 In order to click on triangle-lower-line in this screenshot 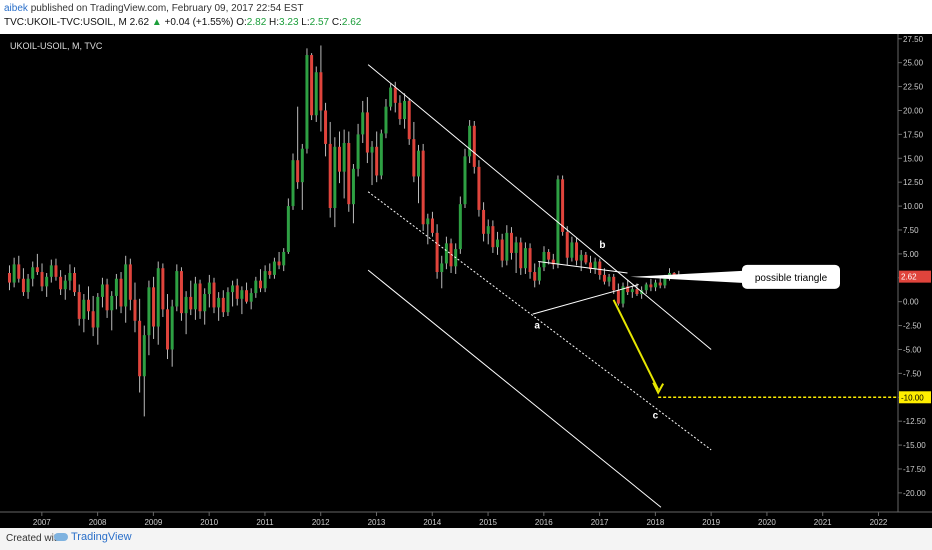, I will do `click(585, 299)`.